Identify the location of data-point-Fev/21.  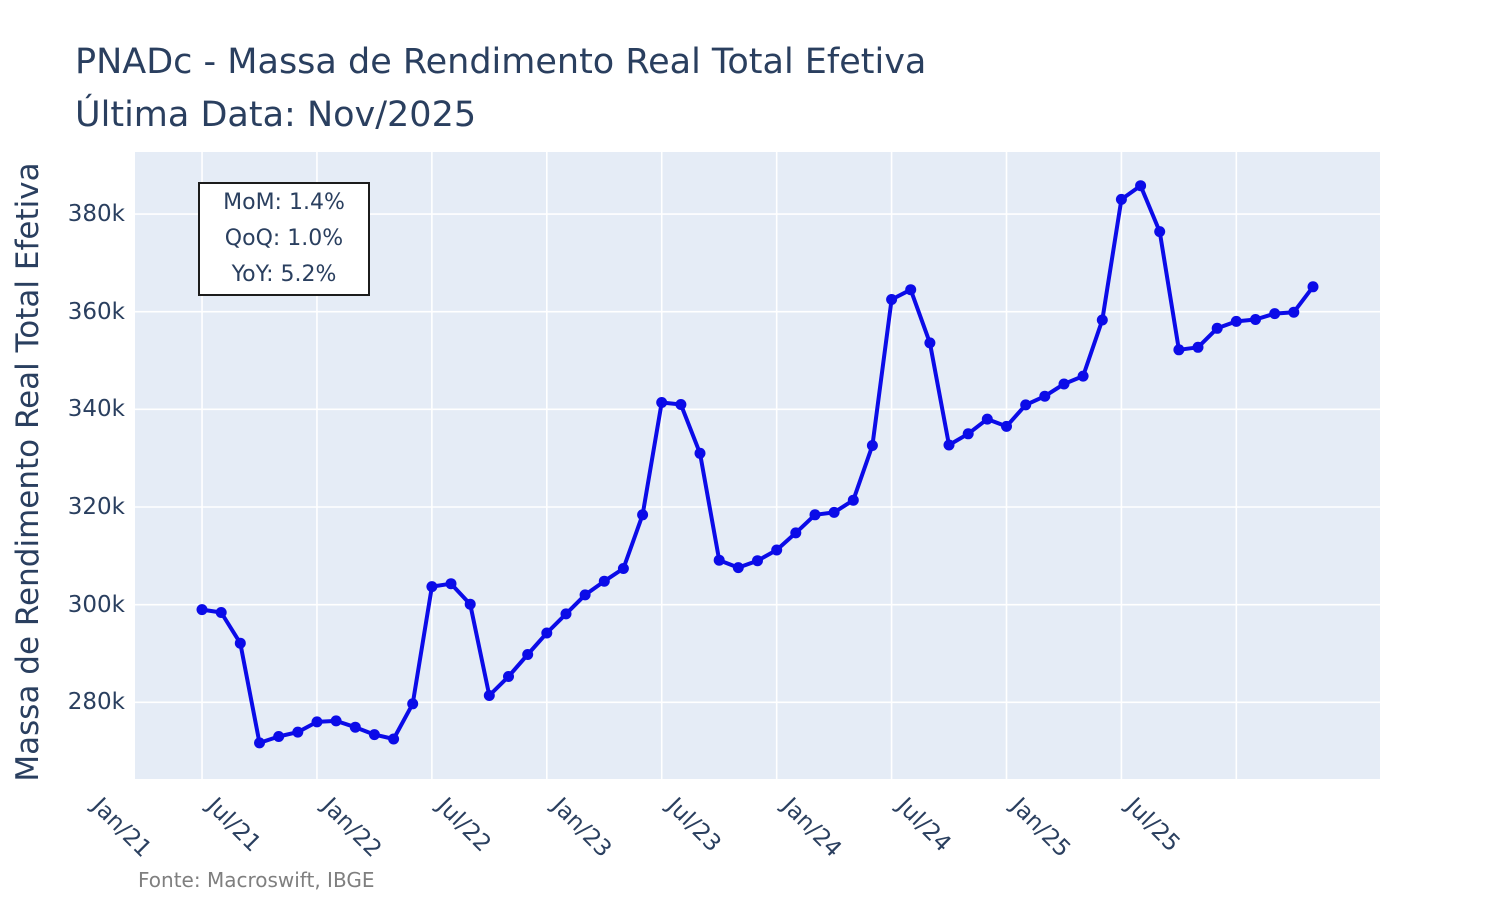
(221, 612).